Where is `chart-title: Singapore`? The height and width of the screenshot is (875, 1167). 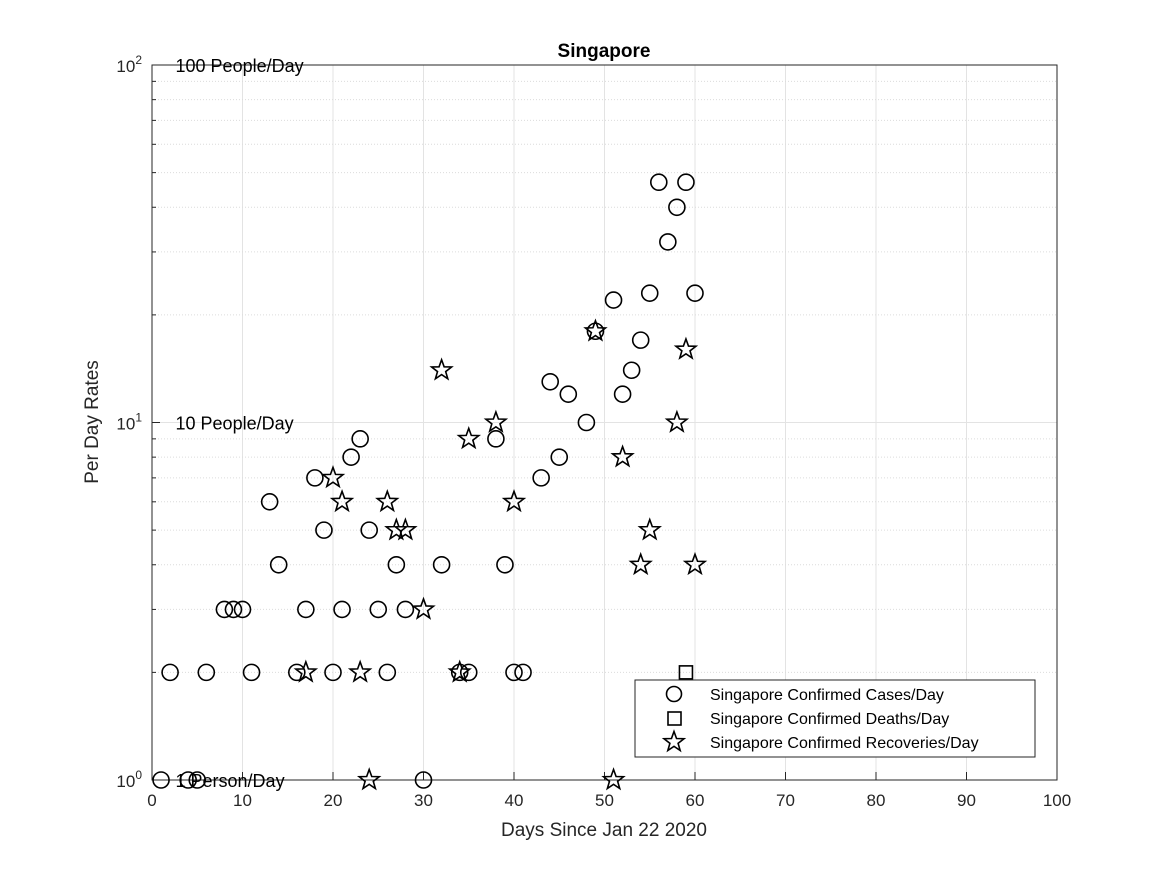
chart-title: Singapore is located at coordinates (604, 51).